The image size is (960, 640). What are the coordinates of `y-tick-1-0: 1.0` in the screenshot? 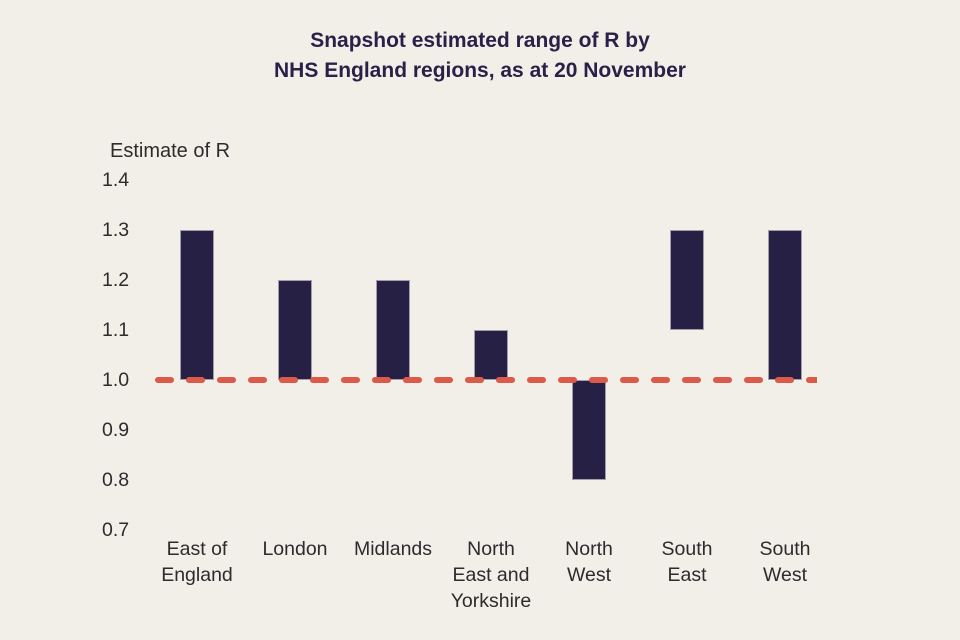 It's located at (116, 380).